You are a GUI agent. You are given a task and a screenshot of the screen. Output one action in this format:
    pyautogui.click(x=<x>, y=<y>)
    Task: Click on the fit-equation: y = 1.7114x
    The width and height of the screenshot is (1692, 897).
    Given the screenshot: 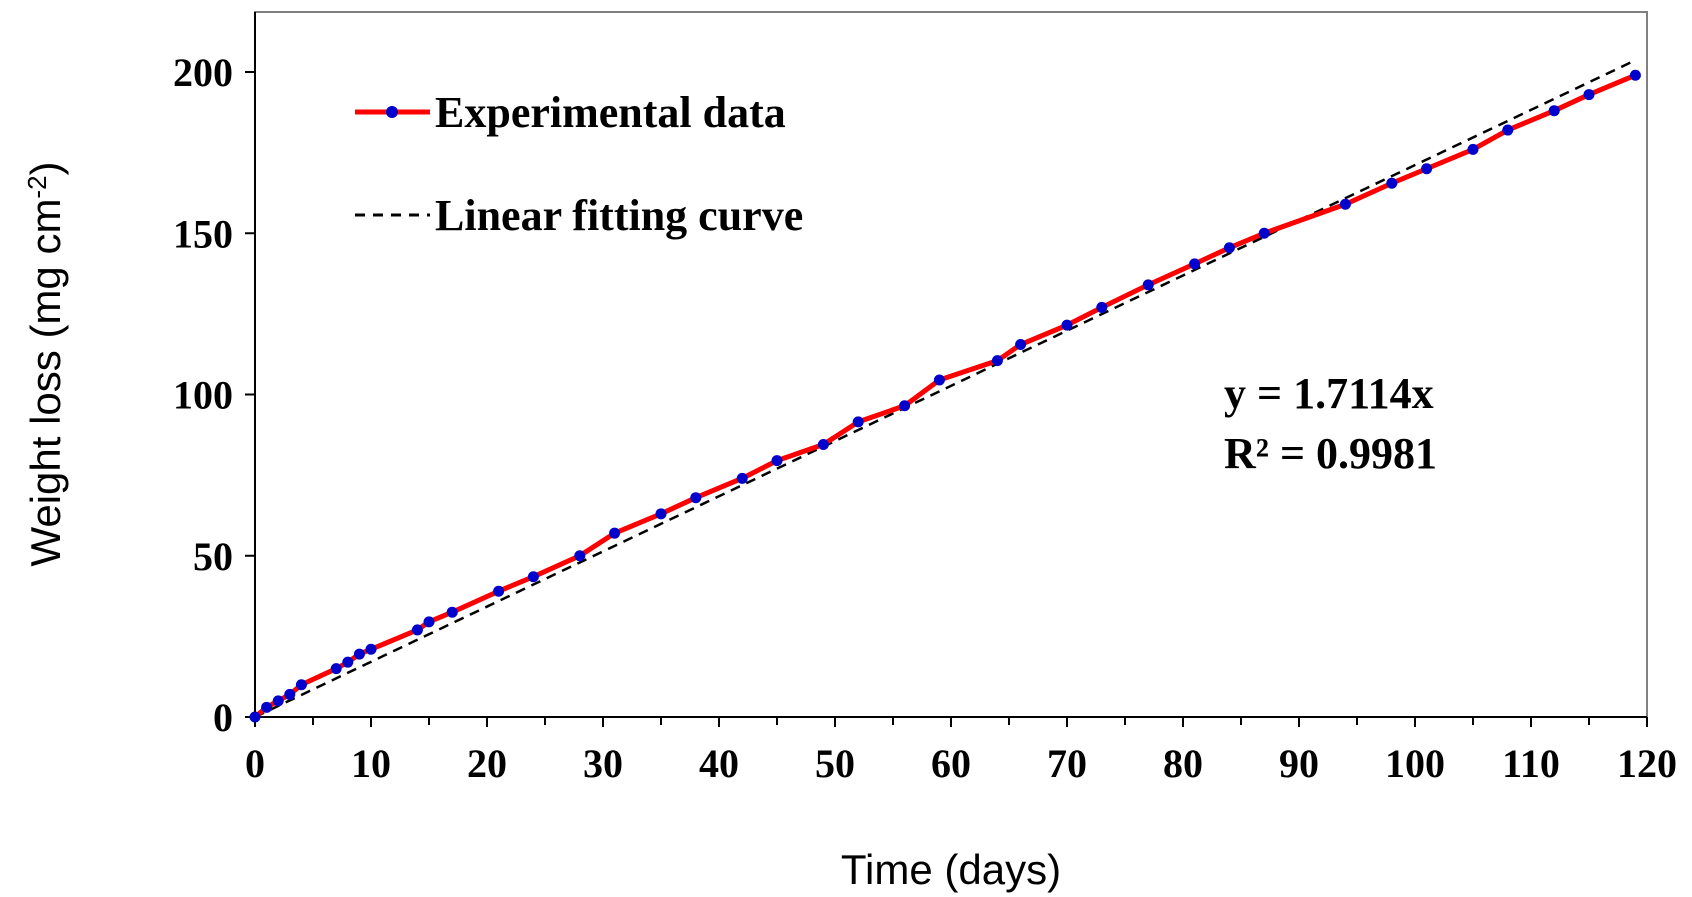 What is the action you would take?
    pyautogui.click(x=1329, y=393)
    